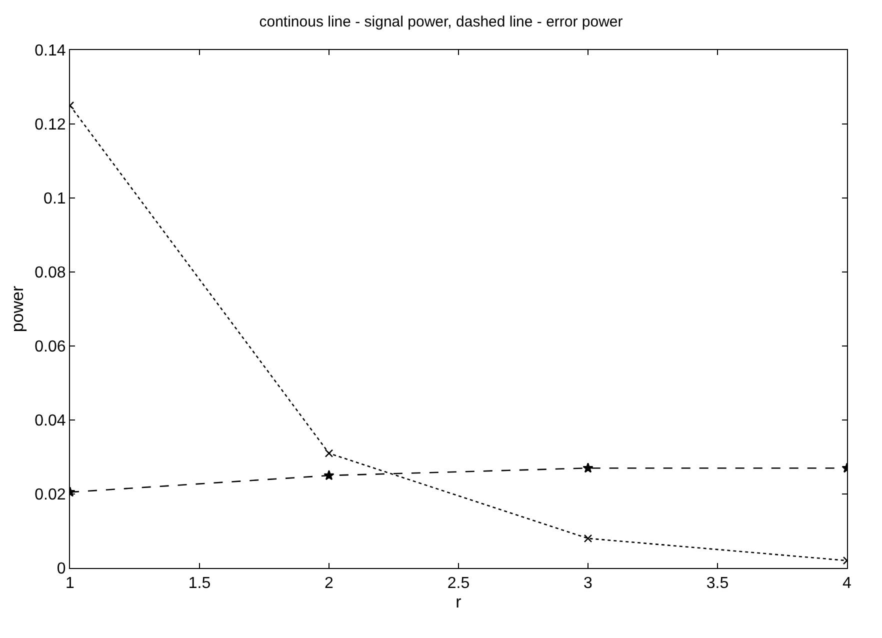  Describe the element at coordinates (441, 21) in the screenshot. I see `chart-title: continous line - signal power, dashed line - error power` at that location.